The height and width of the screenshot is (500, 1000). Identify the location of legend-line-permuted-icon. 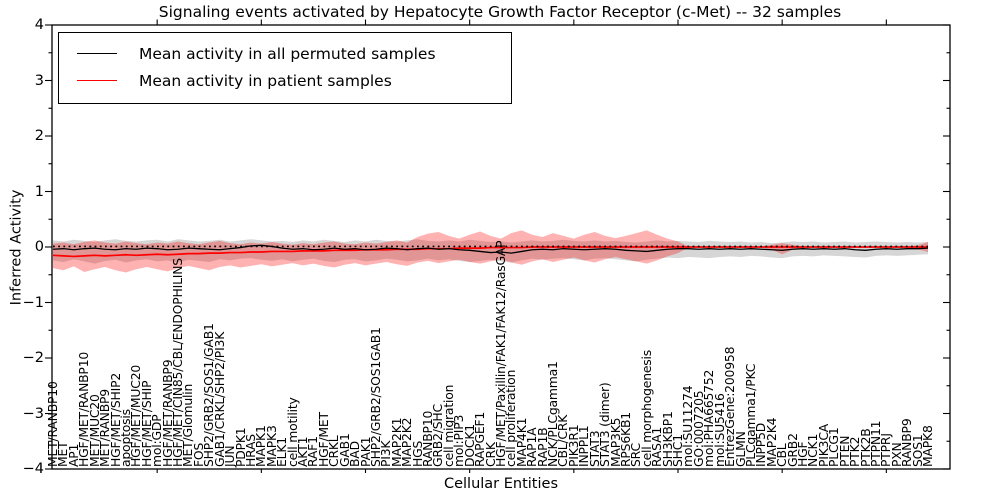
(97, 53).